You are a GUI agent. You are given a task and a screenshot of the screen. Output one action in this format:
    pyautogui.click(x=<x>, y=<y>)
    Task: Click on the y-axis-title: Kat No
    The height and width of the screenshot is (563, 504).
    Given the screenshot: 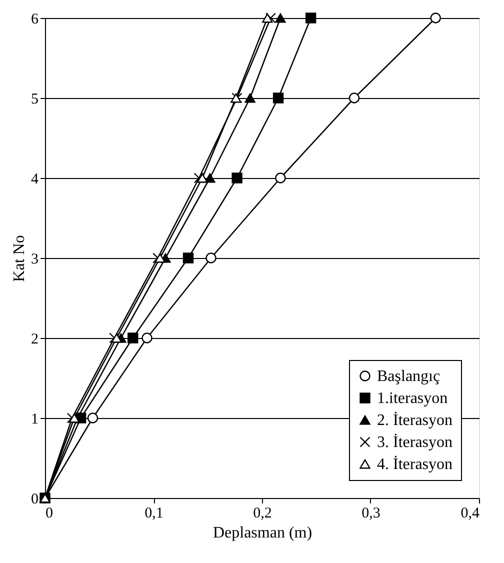 What is the action you would take?
    pyautogui.click(x=19, y=258)
    